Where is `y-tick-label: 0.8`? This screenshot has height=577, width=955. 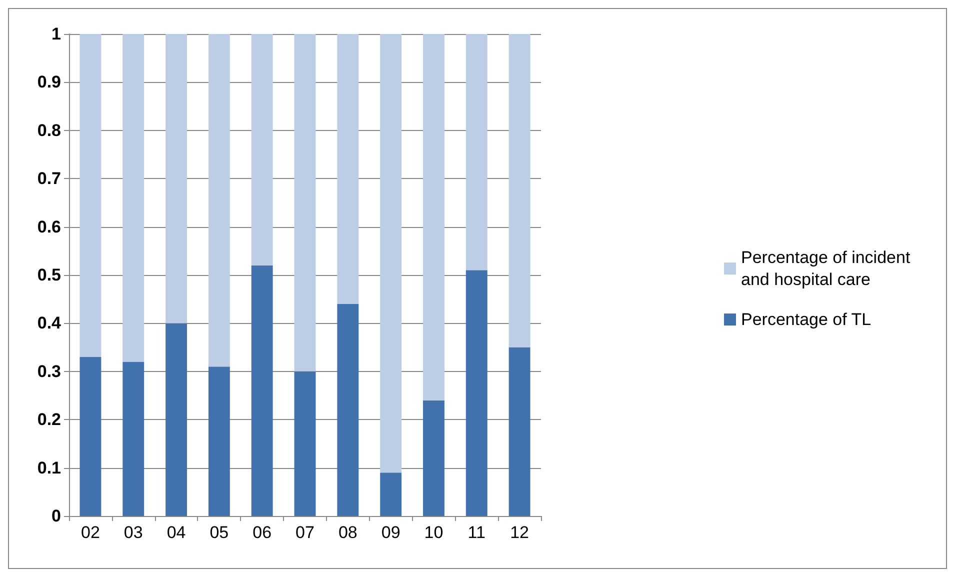
y-tick-label: 0.8 is located at coordinates (49, 130).